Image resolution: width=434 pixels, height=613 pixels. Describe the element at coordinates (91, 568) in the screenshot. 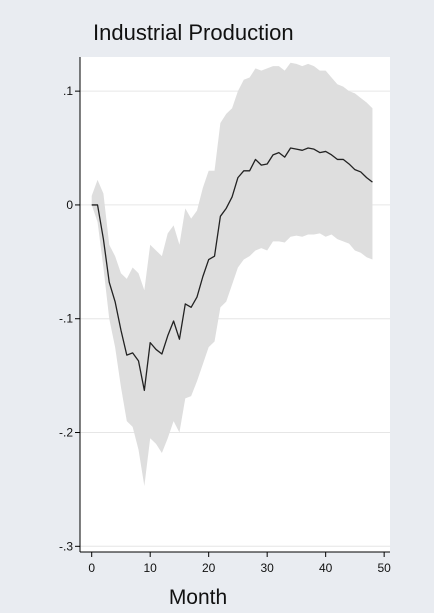

I see `x-tick-label: 0` at that location.